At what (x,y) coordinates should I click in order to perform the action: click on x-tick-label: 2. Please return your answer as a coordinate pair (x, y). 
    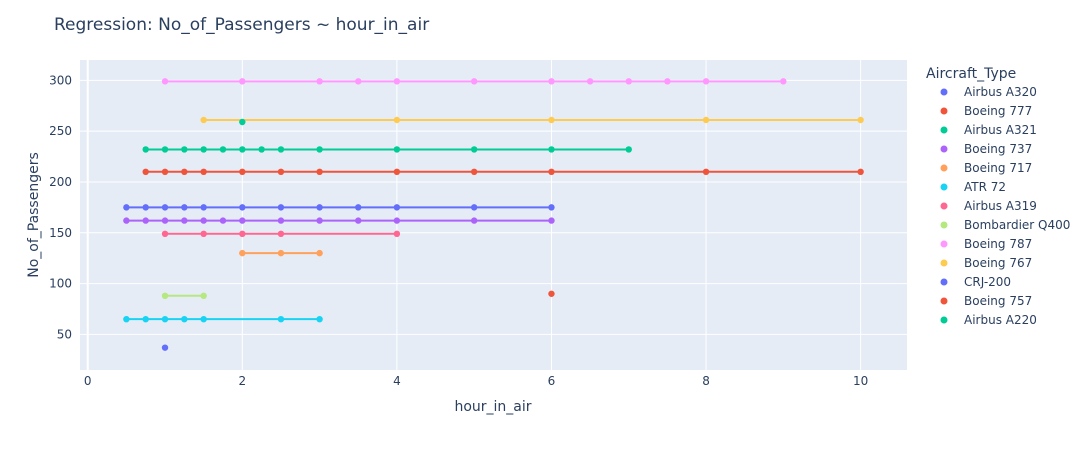
    Looking at the image, I should click on (242, 381).